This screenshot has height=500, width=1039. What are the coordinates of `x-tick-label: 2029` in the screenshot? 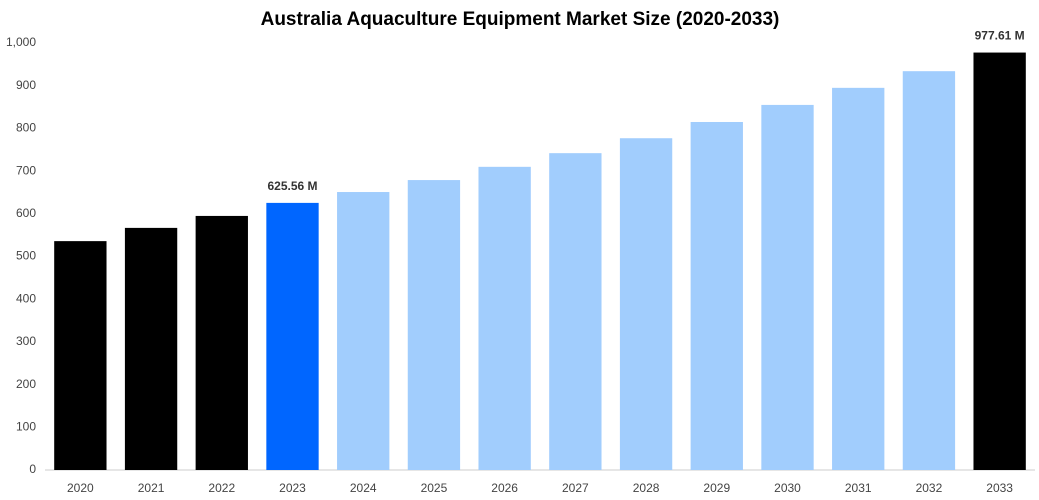 It's located at (716, 488).